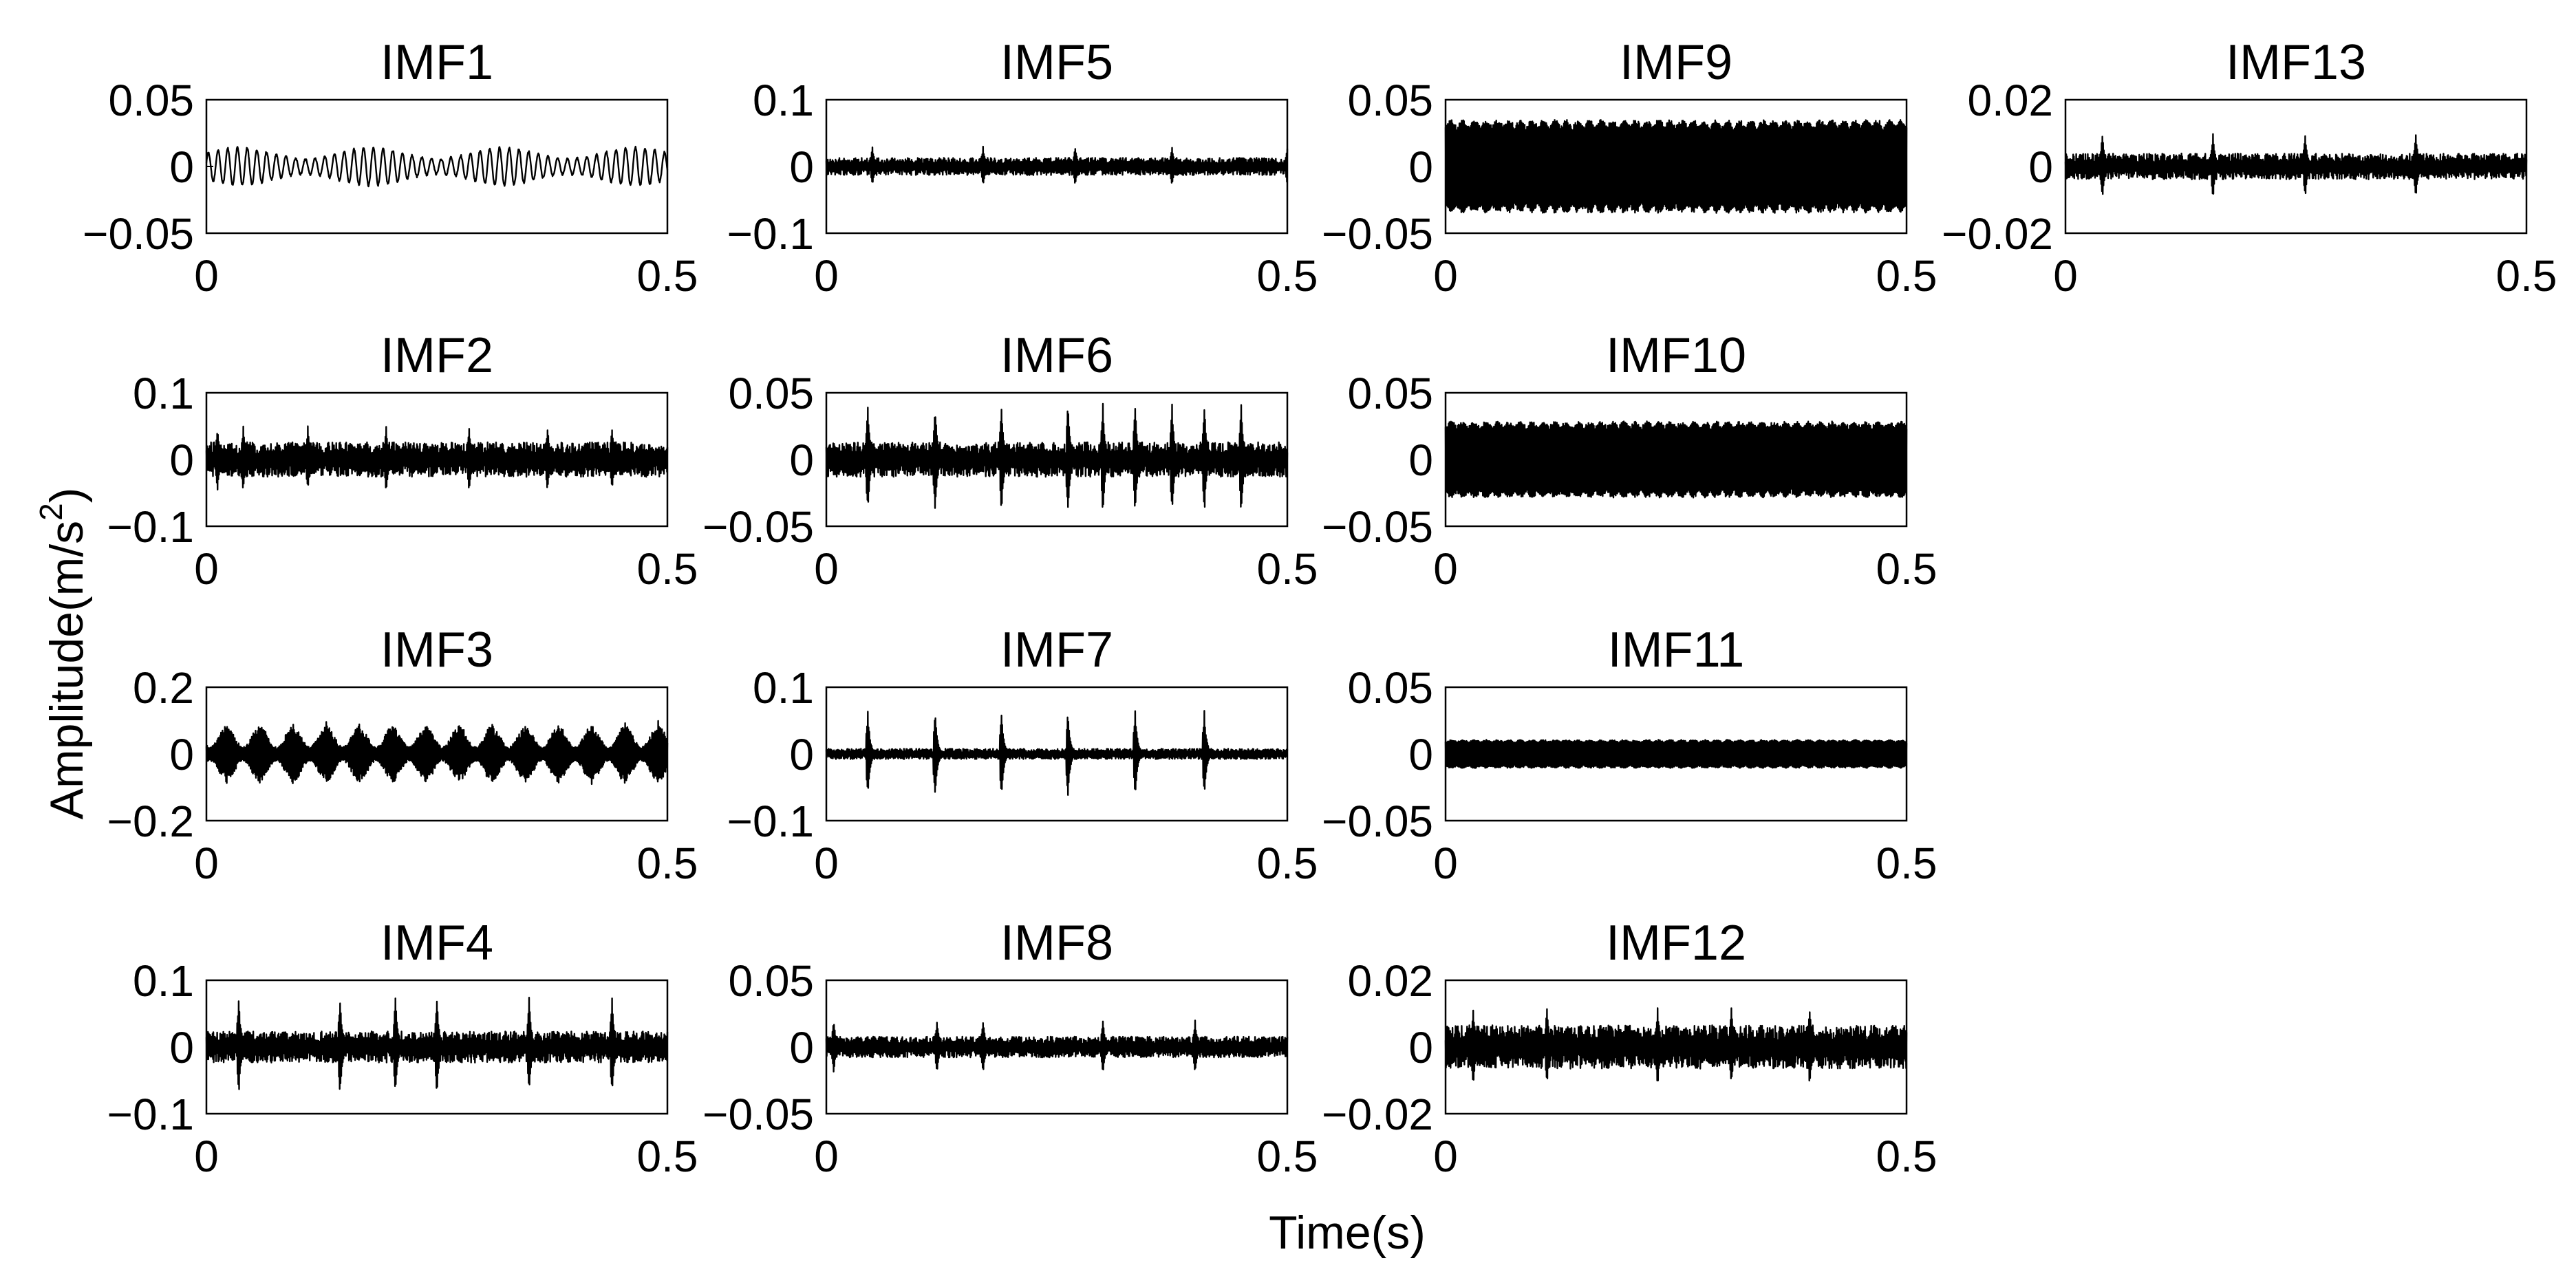 The width and height of the screenshot is (2576, 1285). I want to click on subplot-title: IMF4, so click(436, 943).